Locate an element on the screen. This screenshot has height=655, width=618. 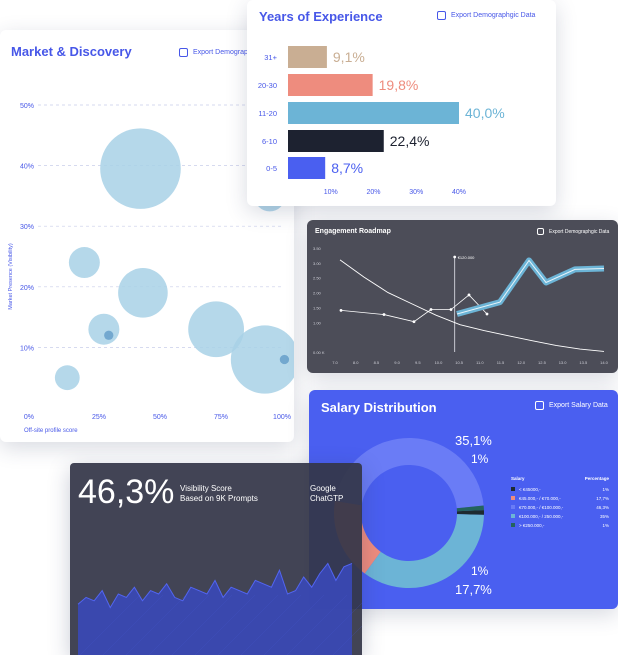
engagement-x-tick: 9.5 is located at coordinates (418, 362).